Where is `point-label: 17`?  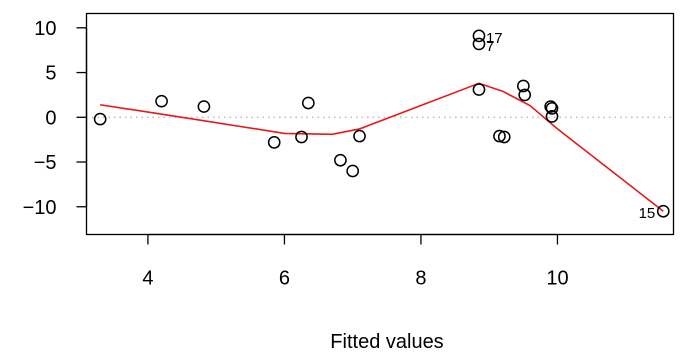
point-label: 17 is located at coordinates (494, 38).